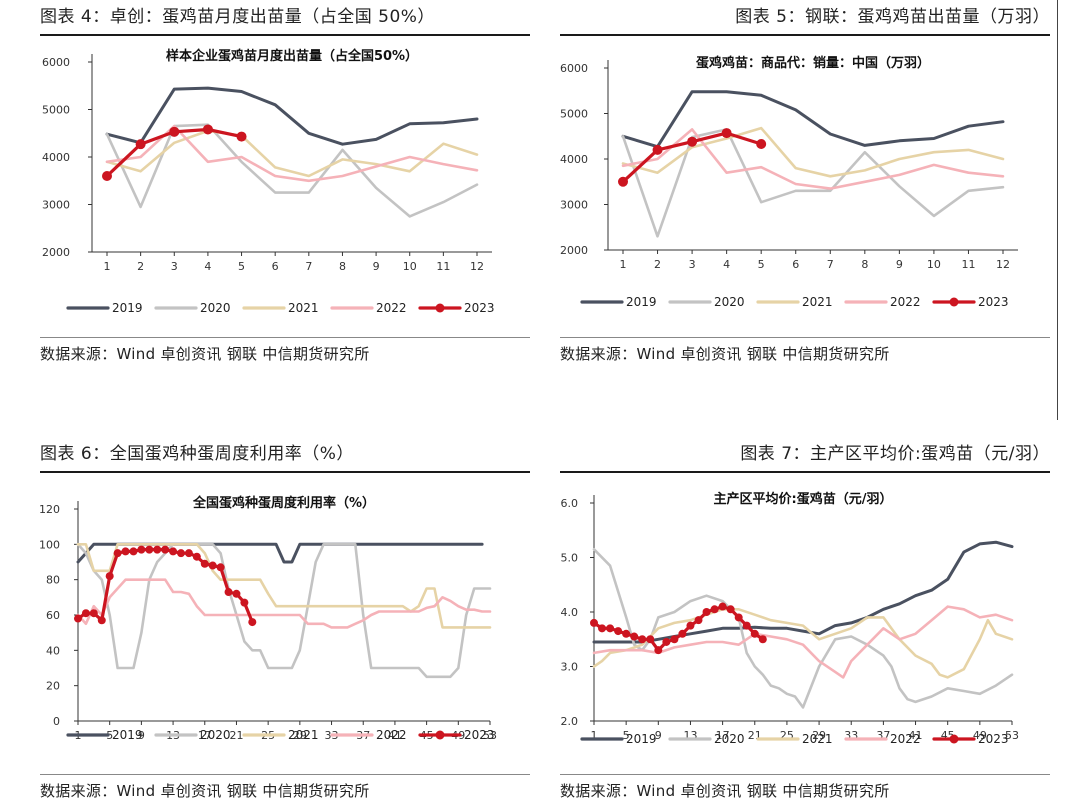 The height and width of the screenshot is (811, 1080). What do you see at coordinates (905, 739) in the screenshot?
I see `legend-label-2022: 2022` at bounding box center [905, 739].